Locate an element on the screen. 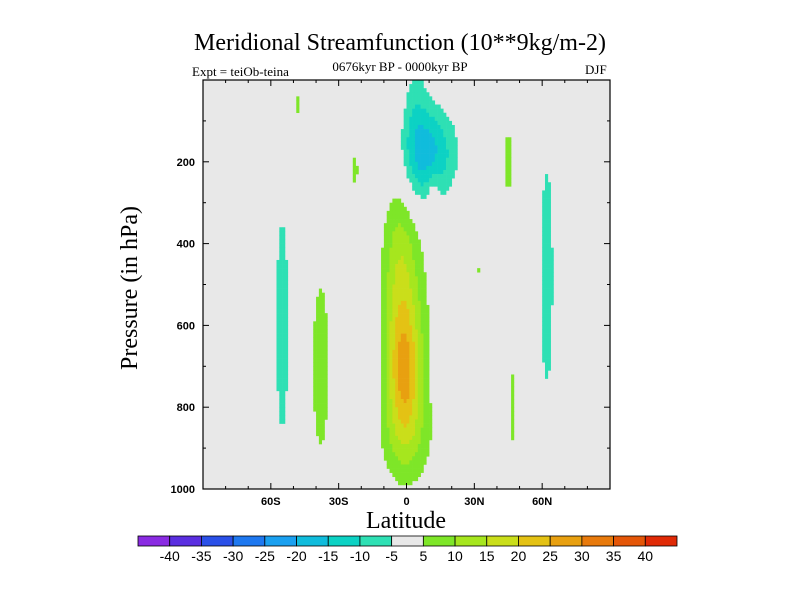  colorbar-box is located at coordinates (217, 541).